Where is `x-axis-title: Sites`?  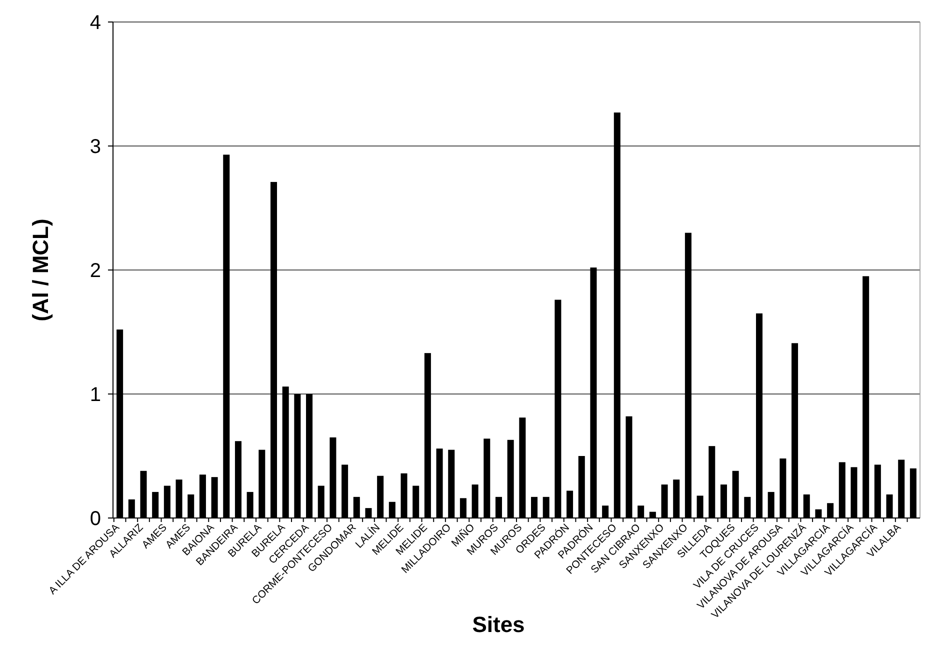
x-axis-title: Sites is located at coordinates (498, 624).